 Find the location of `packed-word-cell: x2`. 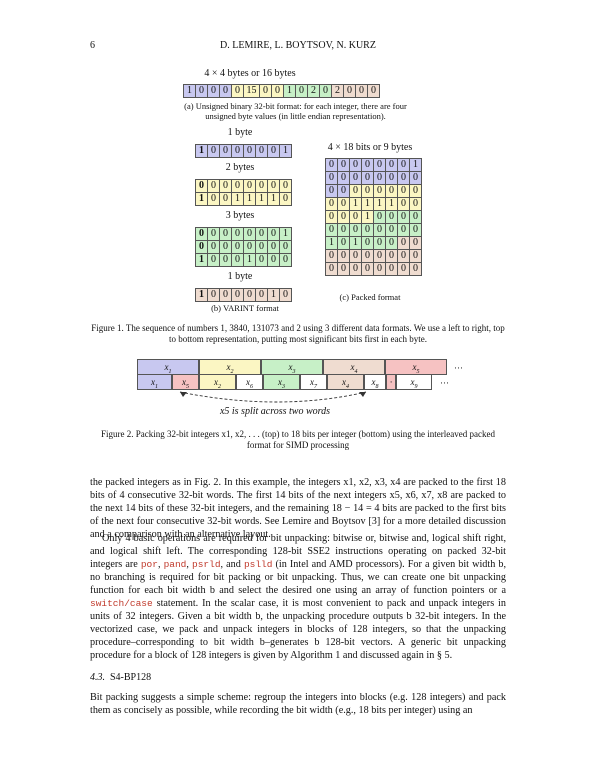

packed-word-cell: x2 is located at coordinates (217, 382).